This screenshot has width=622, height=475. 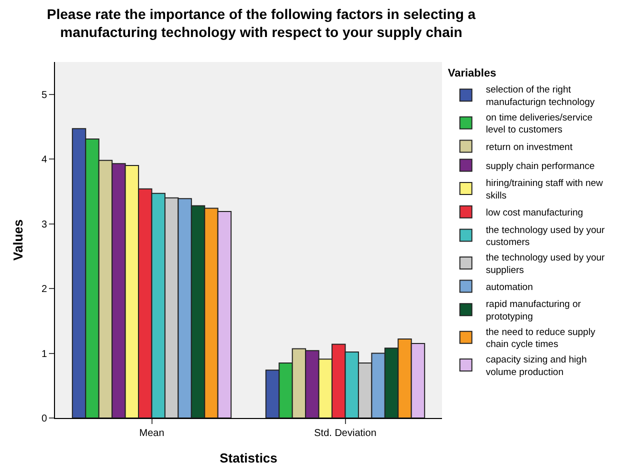 What do you see at coordinates (540, 166) in the screenshot?
I see `legend-label: supply chain performance` at bounding box center [540, 166].